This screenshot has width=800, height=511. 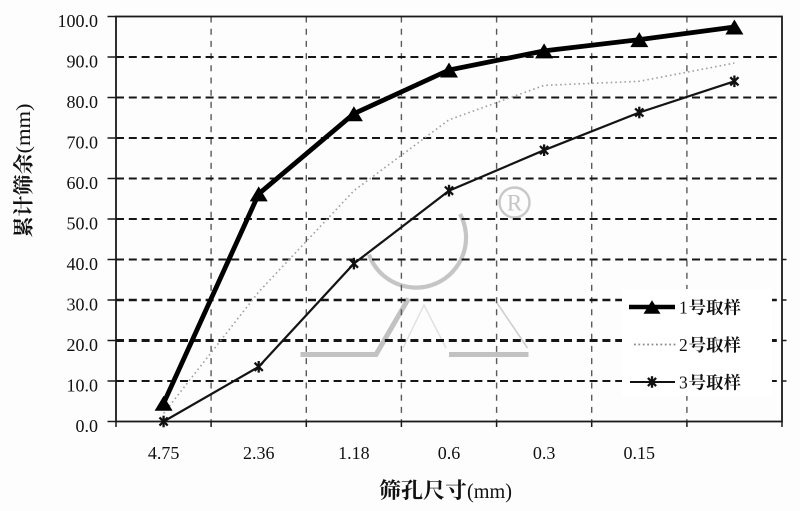 I want to click on svg-text: 70.0, so click(x=83, y=142).